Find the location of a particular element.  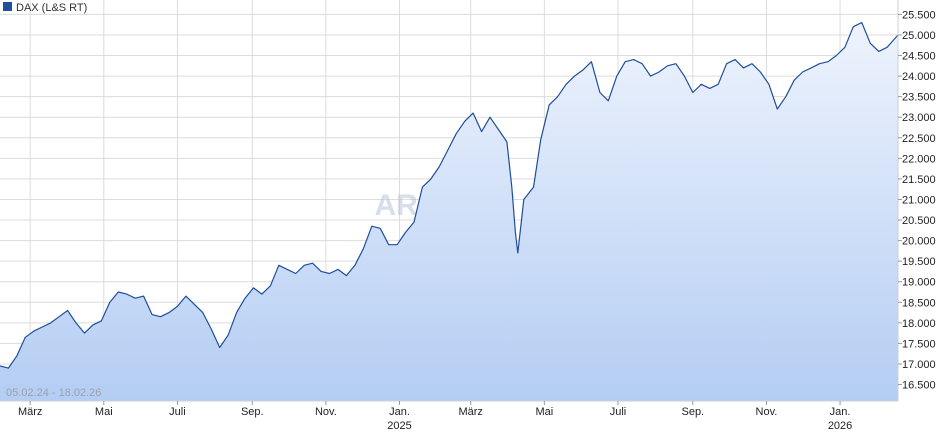

y-tick-label: 20.500 is located at coordinates (919, 221).